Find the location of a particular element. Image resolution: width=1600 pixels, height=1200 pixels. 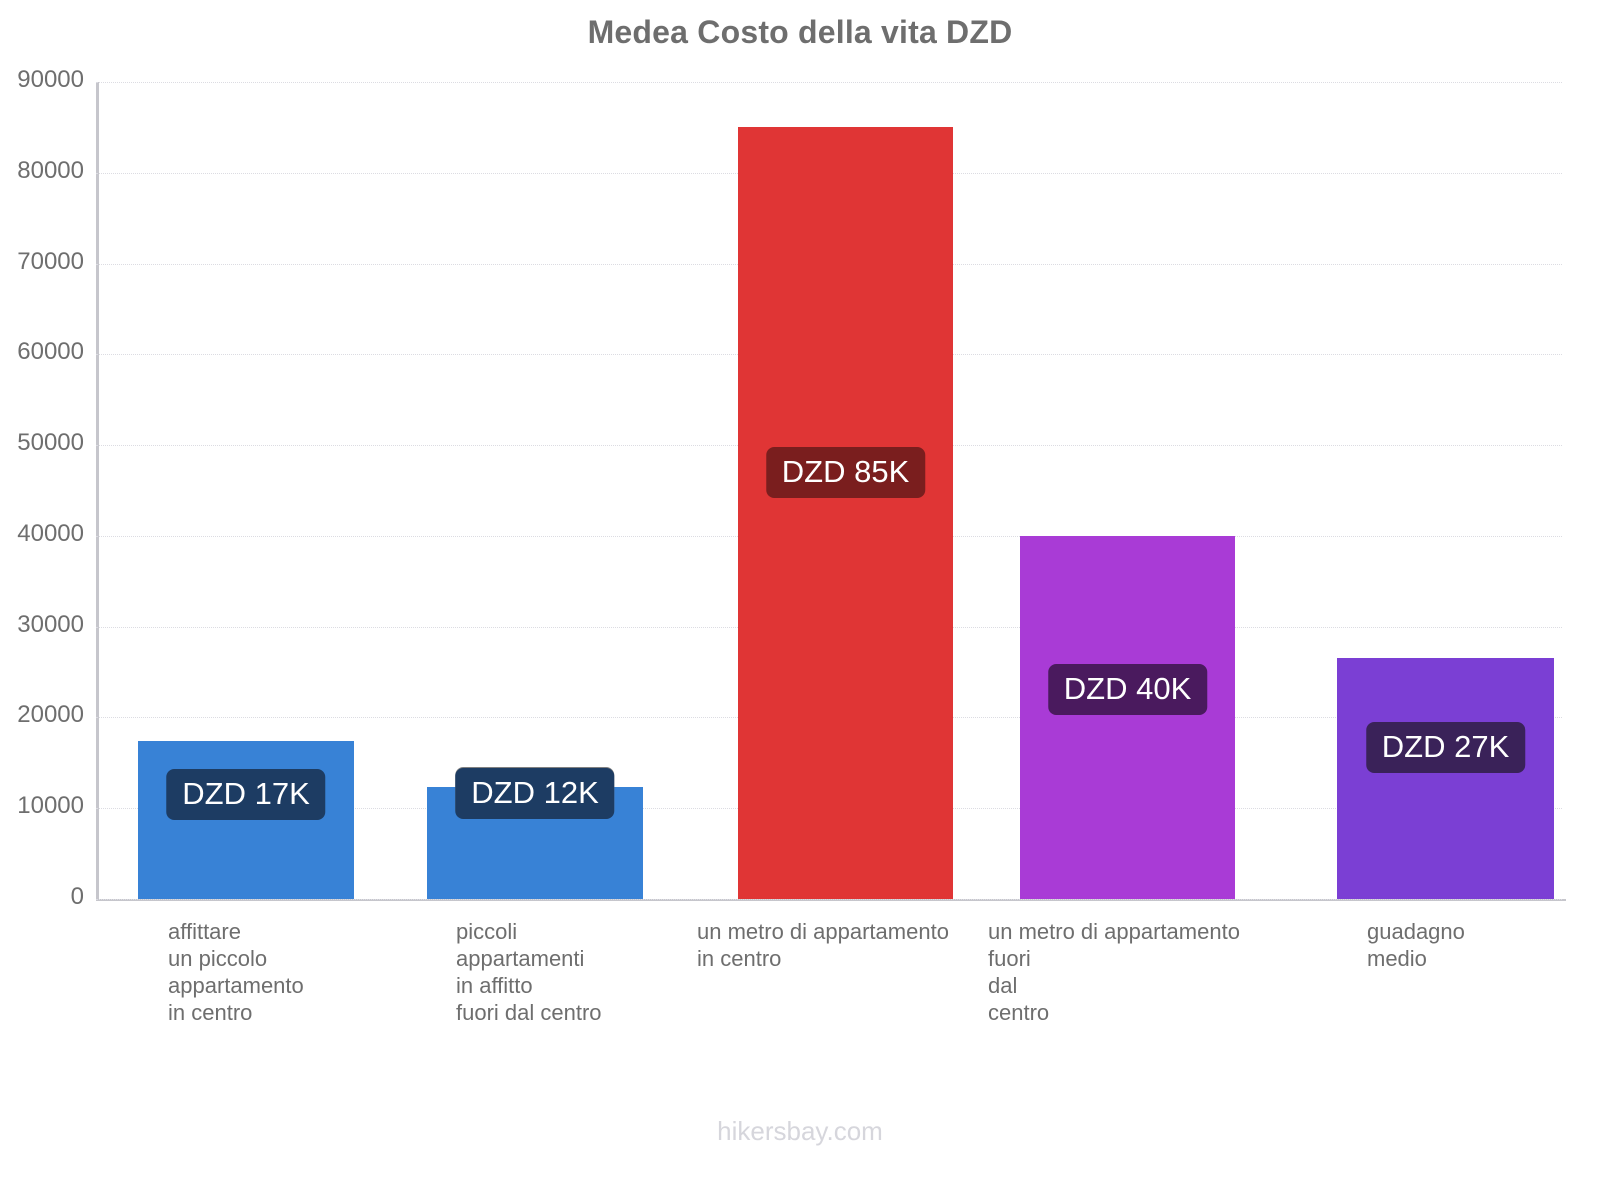

y-axis-tick-label: 70000 is located at coordinates (50, 261).